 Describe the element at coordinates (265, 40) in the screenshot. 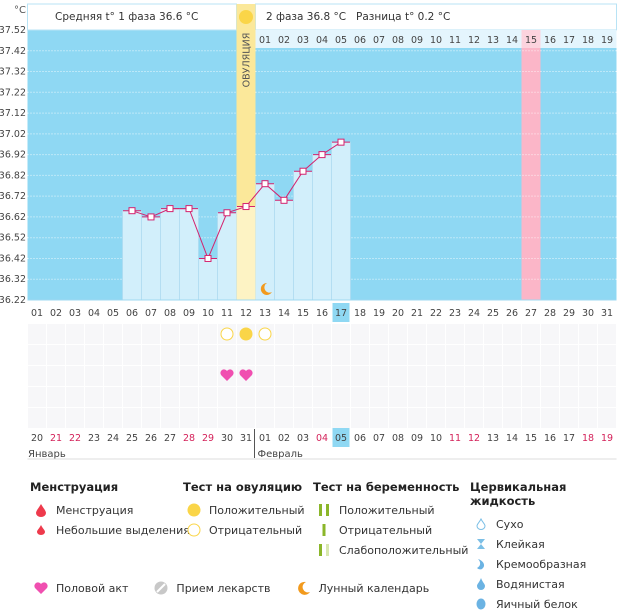

I see `next-cycle-date: 01` at that location.